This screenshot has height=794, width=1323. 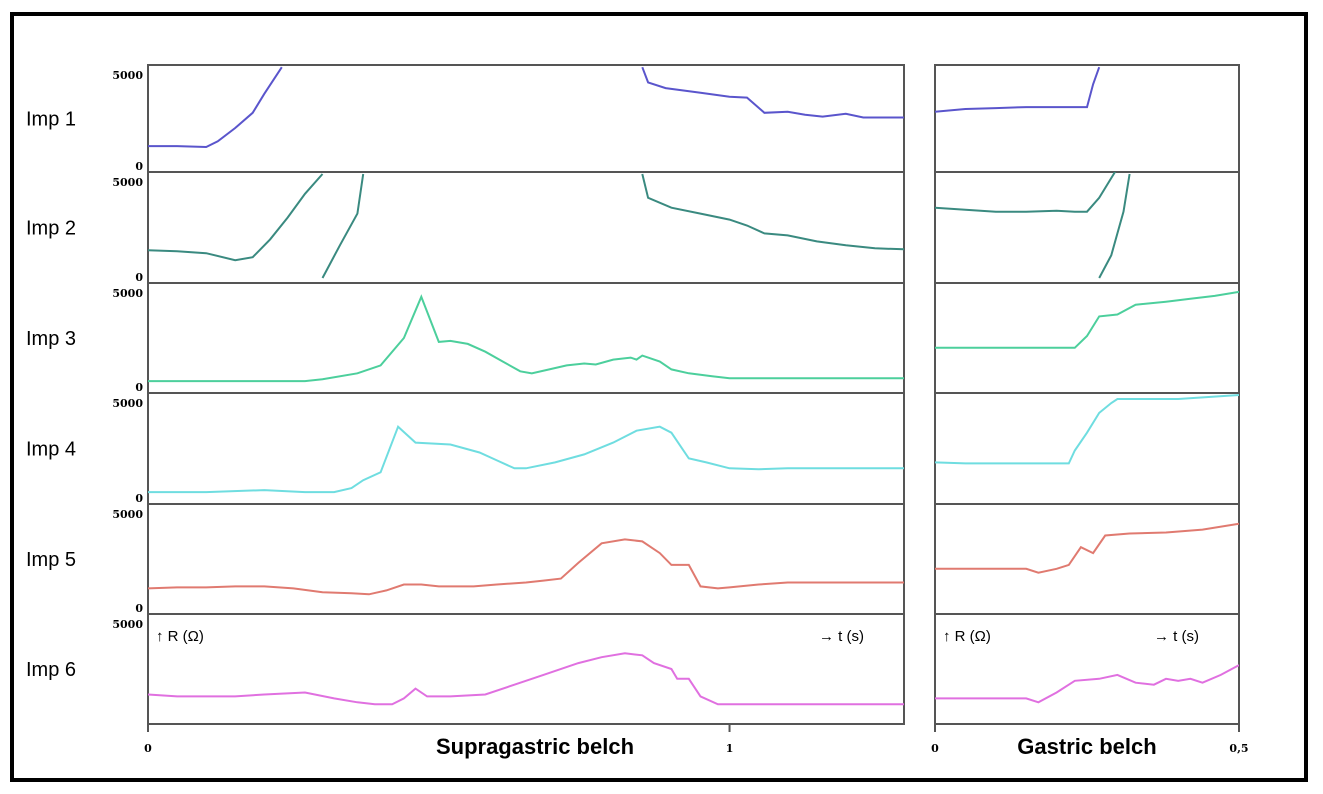 I want to click on channel-label-1: Imp 1, so click(x=51, y=120).